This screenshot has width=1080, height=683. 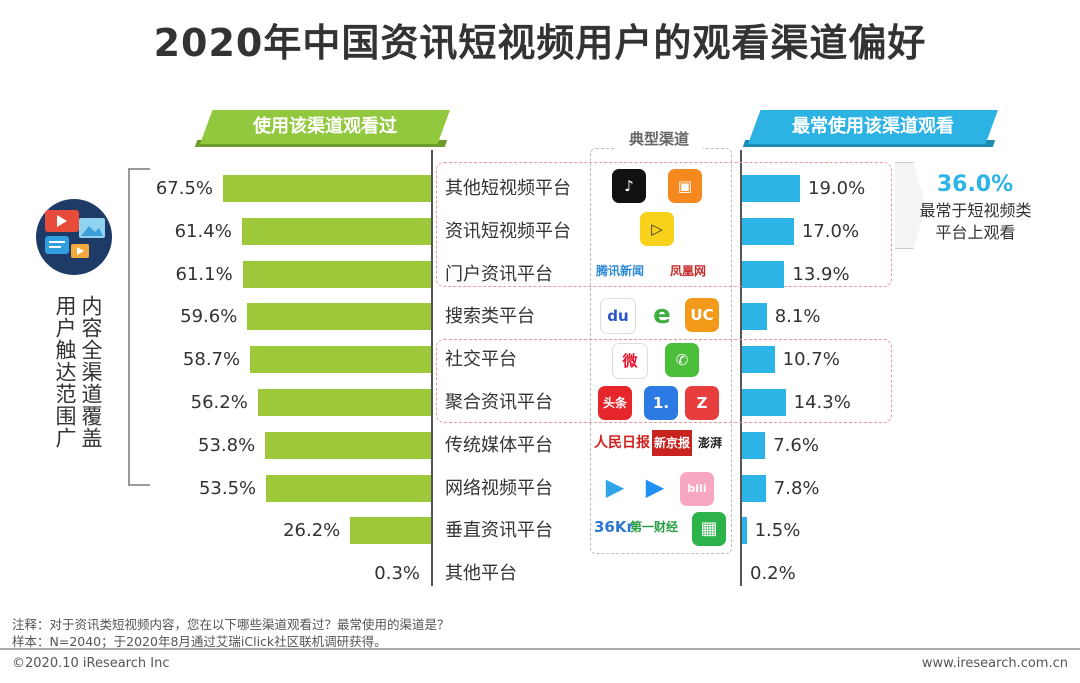 I want to click on label-used-6: 53.8%, so click(x=227, y=445).